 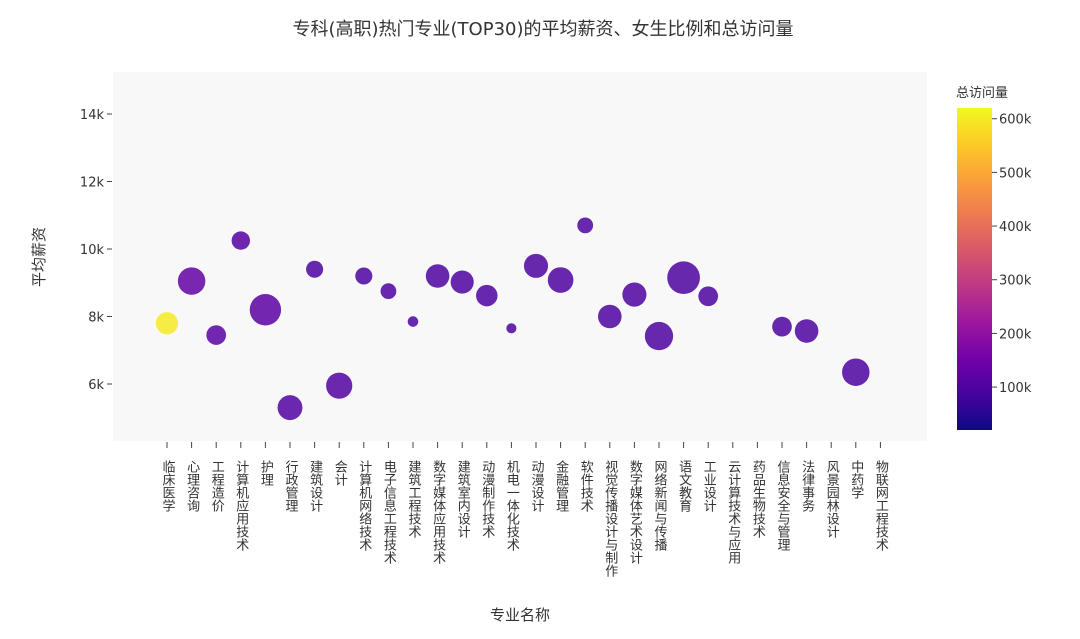 I want to click on colorbar-tick-label: 100k, so click(x=1015, y=388).